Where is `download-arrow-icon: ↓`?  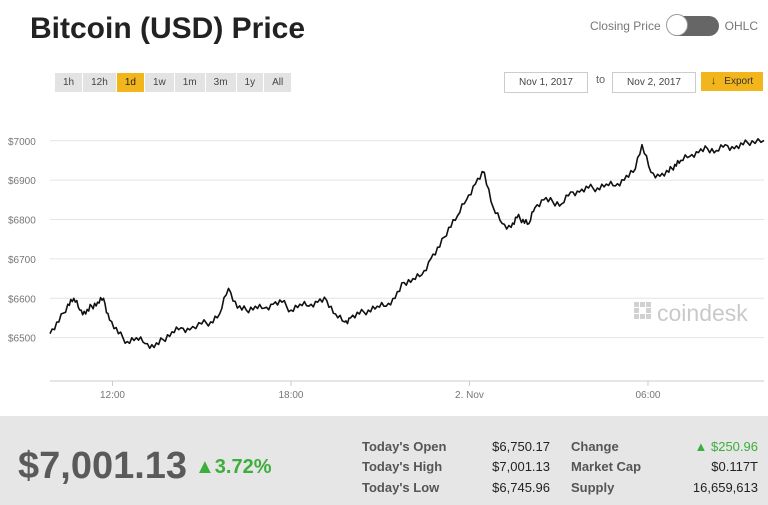 download-arrow-icon: ↓ is located at coordinates (713, 81).